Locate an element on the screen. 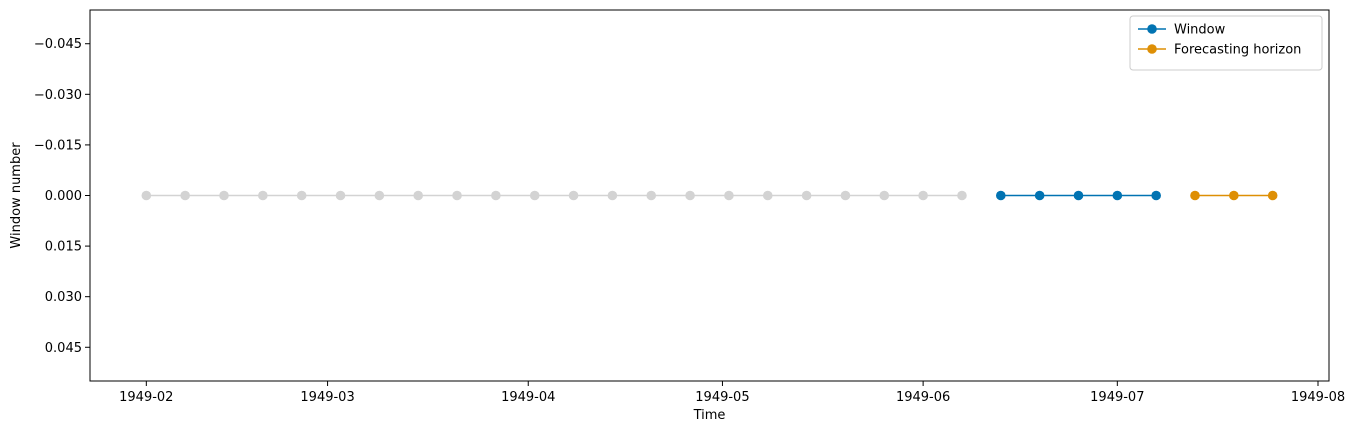  legend-item: Forecasting horizon is located at coordinates (1219, 50).